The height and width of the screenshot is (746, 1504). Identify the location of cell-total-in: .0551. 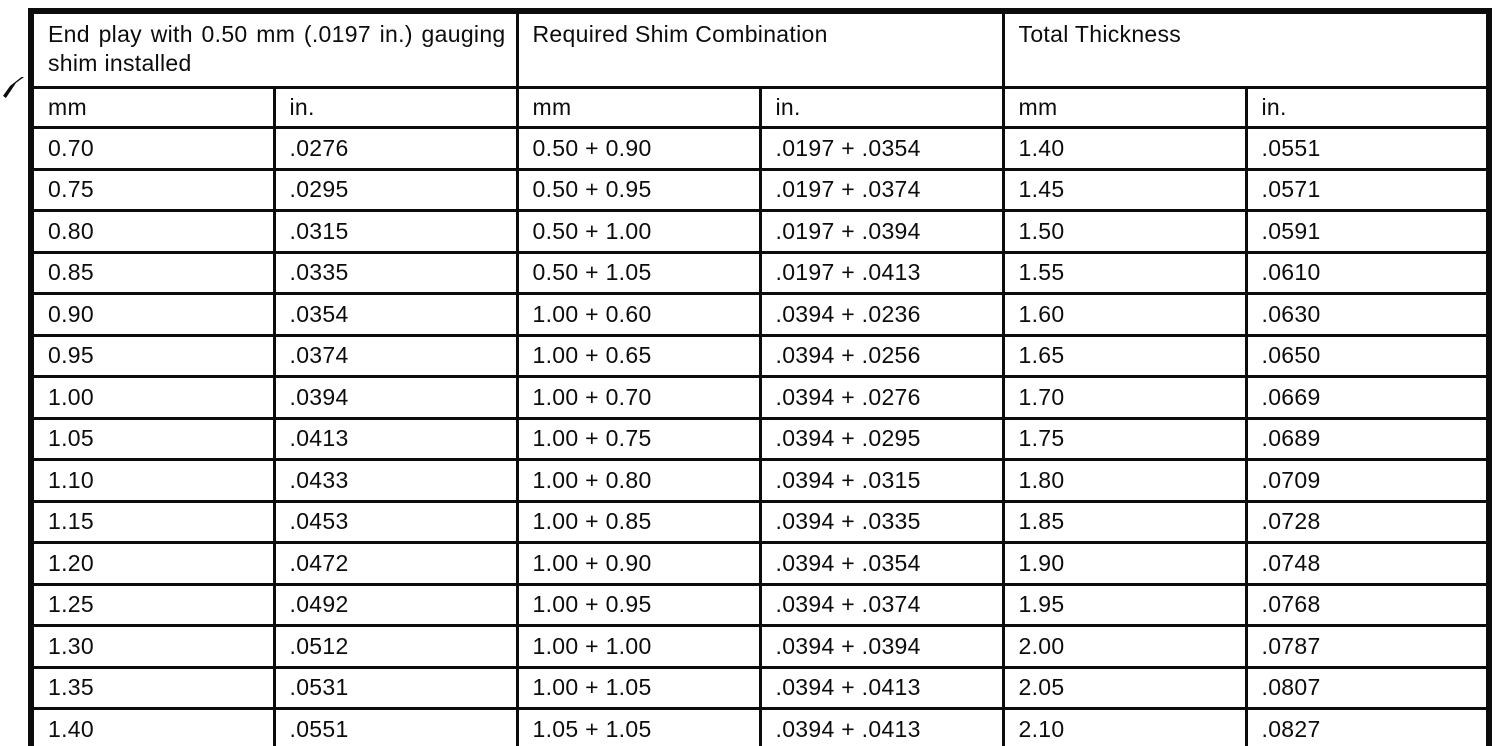
(1367, 148).